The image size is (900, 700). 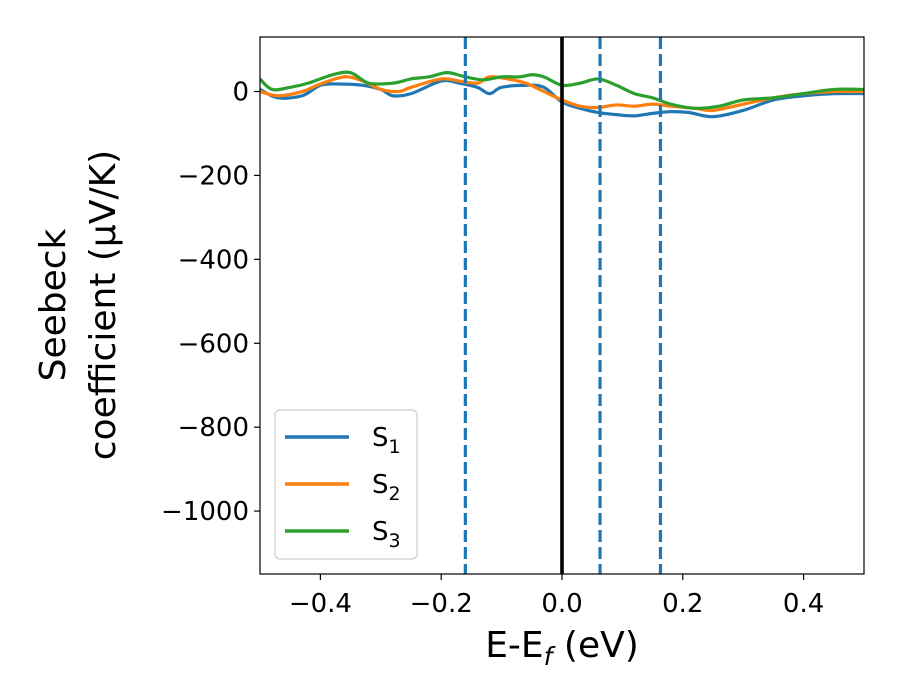 What do you see at coordinates (213, 260) in the screenshot?
I see `y-tick-label: −400` at bounding box center [213, 260].